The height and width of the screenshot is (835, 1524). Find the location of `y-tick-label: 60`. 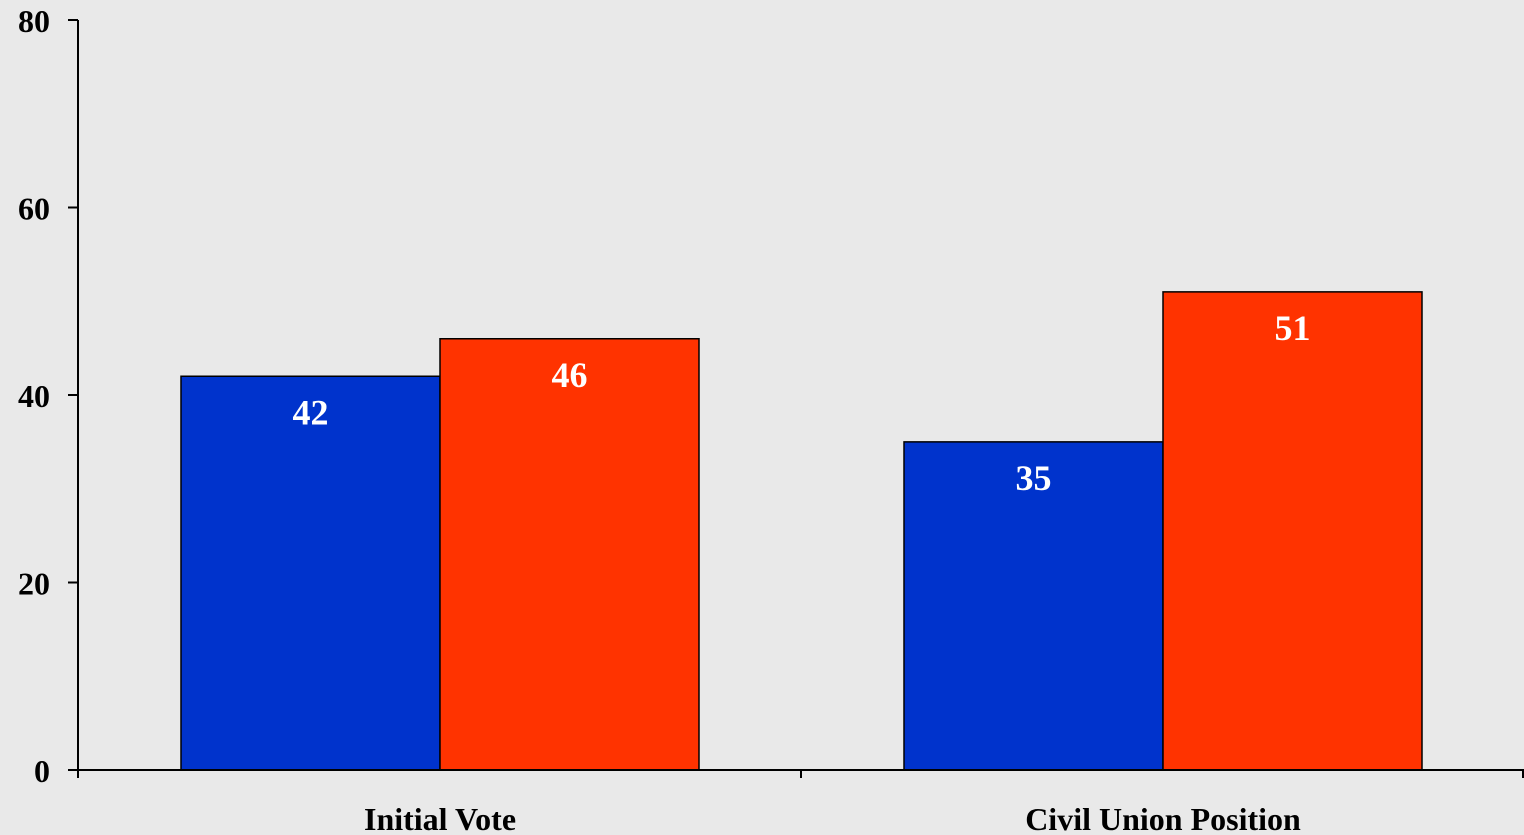

y-tick-label: 60 is located at coordinates (34, 209).